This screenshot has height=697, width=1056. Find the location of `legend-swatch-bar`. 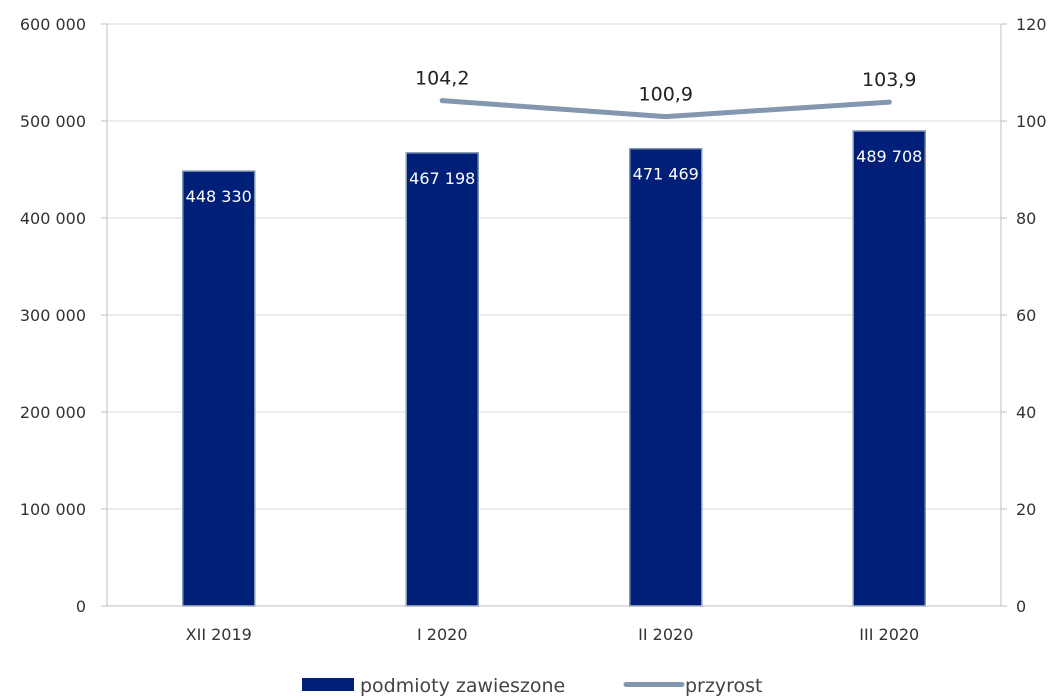

legend-swatch-bar is located at coordinates (328, 684).